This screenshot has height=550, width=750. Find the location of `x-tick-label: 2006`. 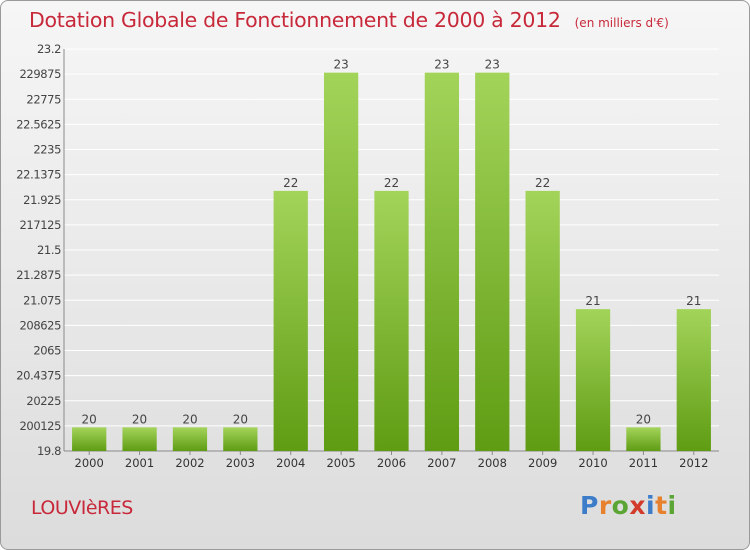

x-tick-label: 2006 is located at coordinates (391, 463).